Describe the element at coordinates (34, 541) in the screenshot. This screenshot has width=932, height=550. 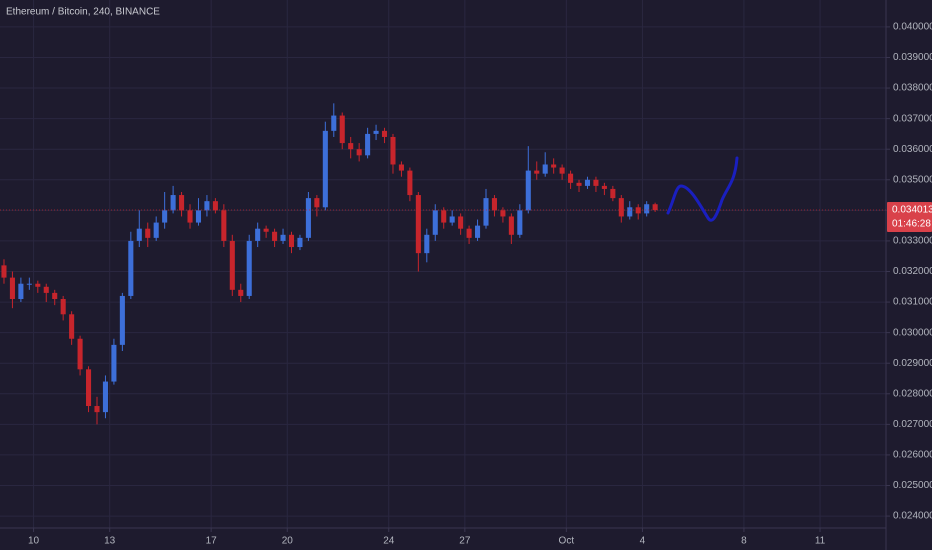
I see `x-tick-label: 10` at that location.